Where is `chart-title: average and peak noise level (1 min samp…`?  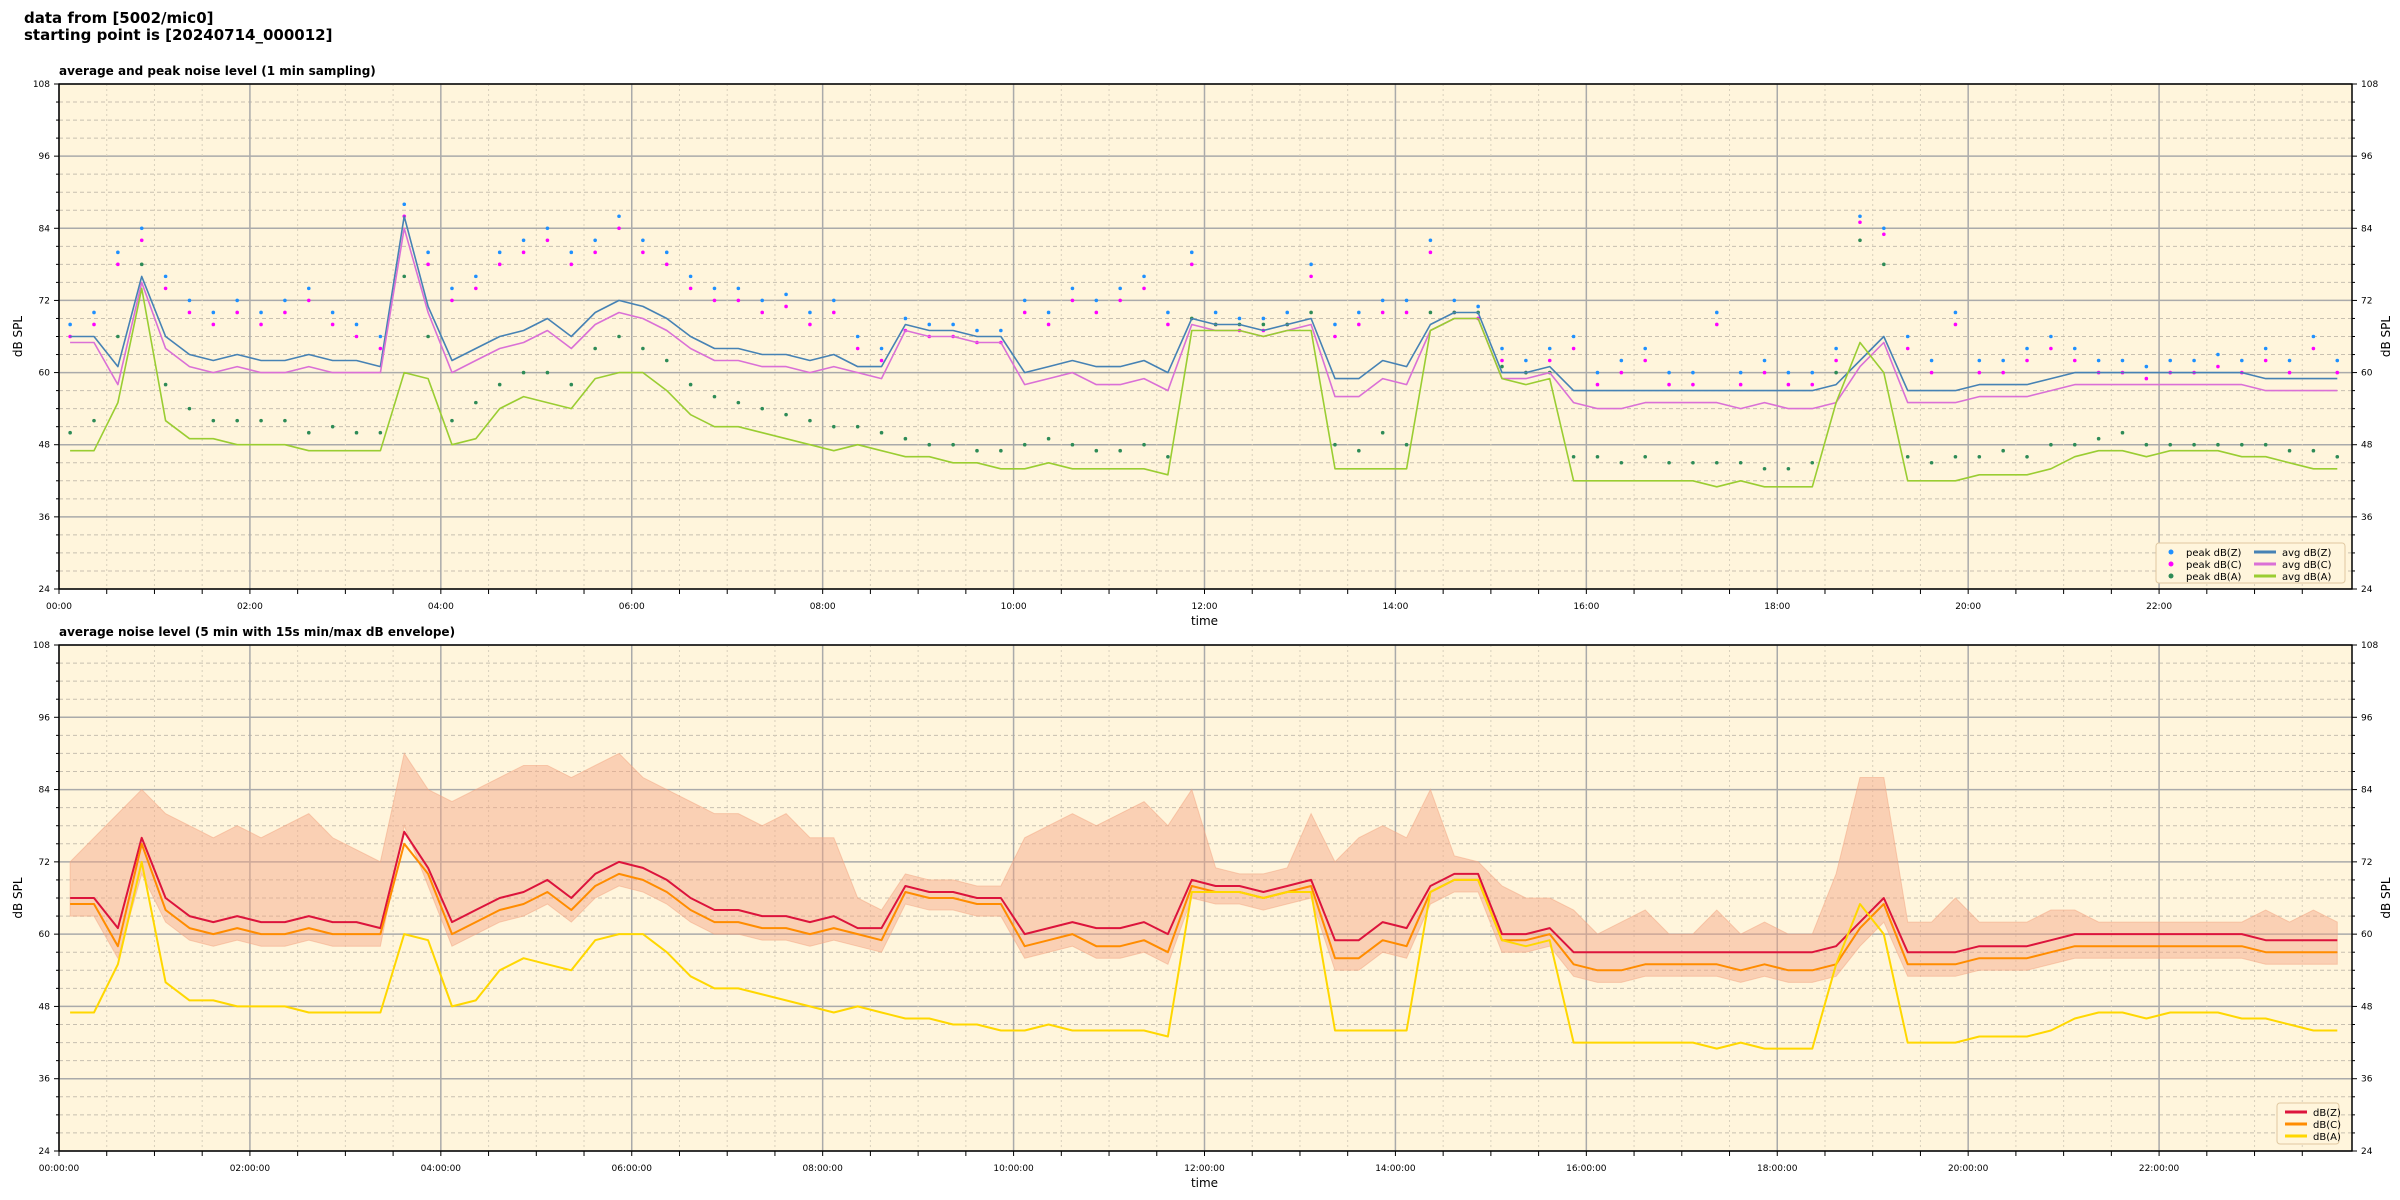 chart-title: average and peak noise level (1 min samp… is located at coordinates (217, 71).